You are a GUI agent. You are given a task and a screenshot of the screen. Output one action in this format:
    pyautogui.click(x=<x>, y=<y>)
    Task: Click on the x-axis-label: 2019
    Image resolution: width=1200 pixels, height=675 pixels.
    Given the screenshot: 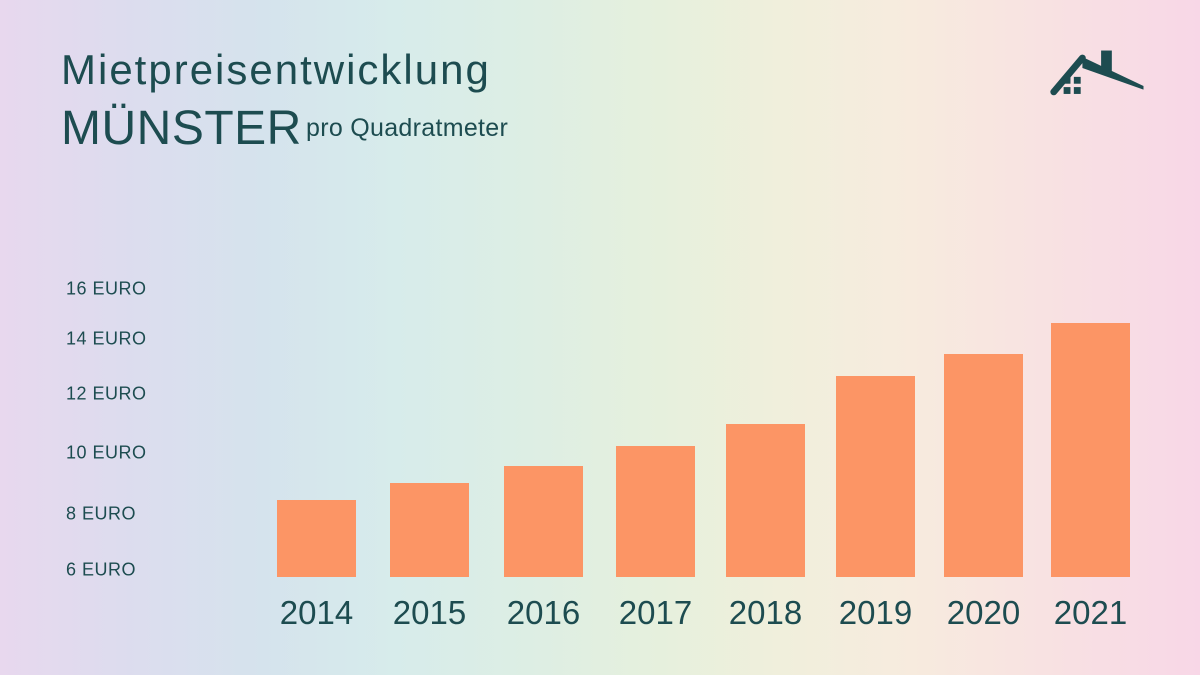 What is the action you would take?
    pyautogui.click(x=875, y=612)
    